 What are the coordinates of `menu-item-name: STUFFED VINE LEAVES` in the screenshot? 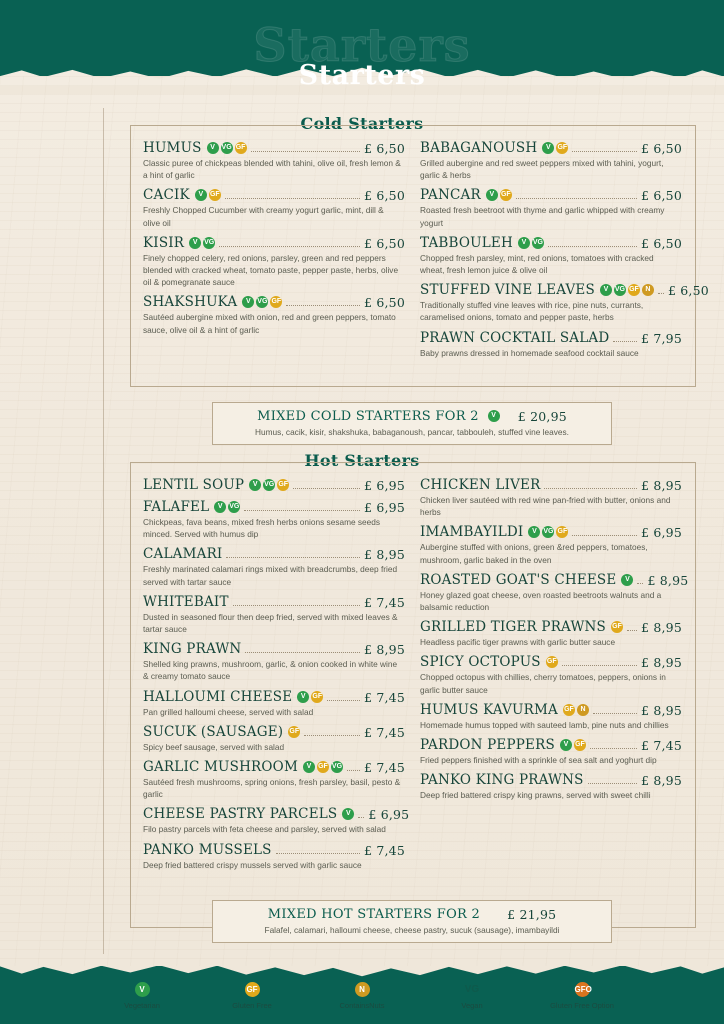 It's located at (507, 290).